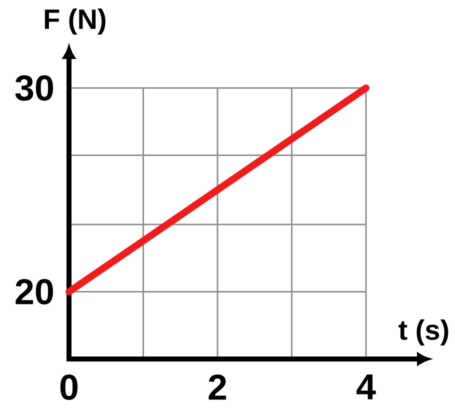  What do you see at coordinates (34, 88) in the screenshot?
I see `y-tick-label: 30` at bounding box center [34, 88].